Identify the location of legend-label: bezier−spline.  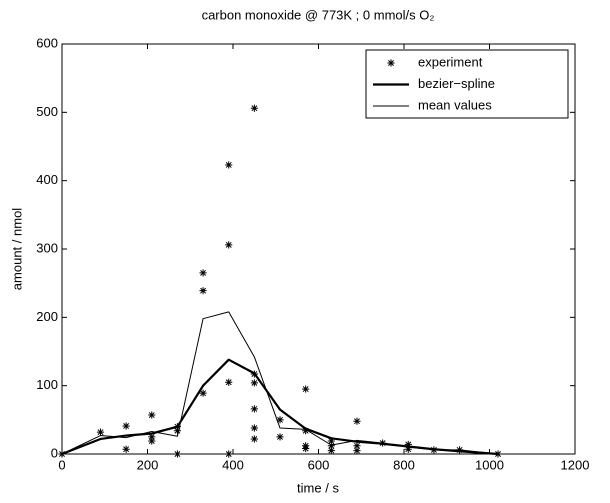
(456, 83).